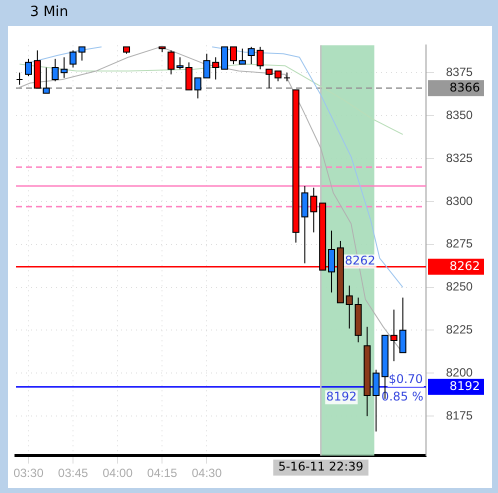 The height and width of the screenshot is (493, 498). What do you see at coordinates (460, 71) in the screenshot?
I see `y-tick-label: 8375` at bounding box center [460, 71].